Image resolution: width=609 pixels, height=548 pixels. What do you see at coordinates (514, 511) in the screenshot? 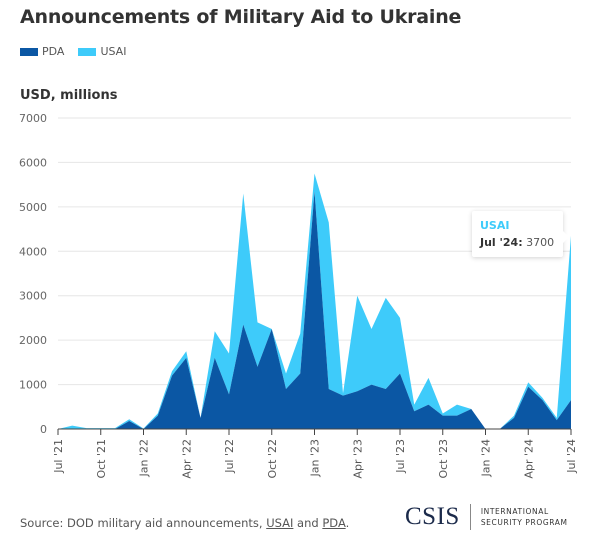
I see `logo-program-line1: INTERNATIONAL` at bounding box center [514, 511].